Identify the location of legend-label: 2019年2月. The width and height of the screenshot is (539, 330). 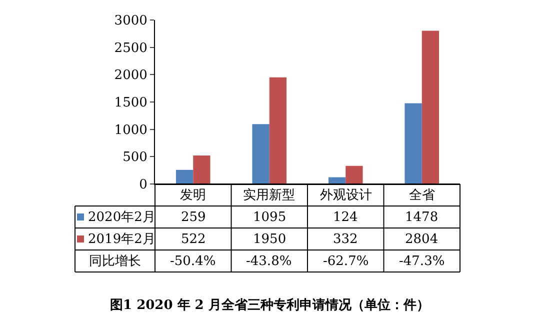
(122, 239).